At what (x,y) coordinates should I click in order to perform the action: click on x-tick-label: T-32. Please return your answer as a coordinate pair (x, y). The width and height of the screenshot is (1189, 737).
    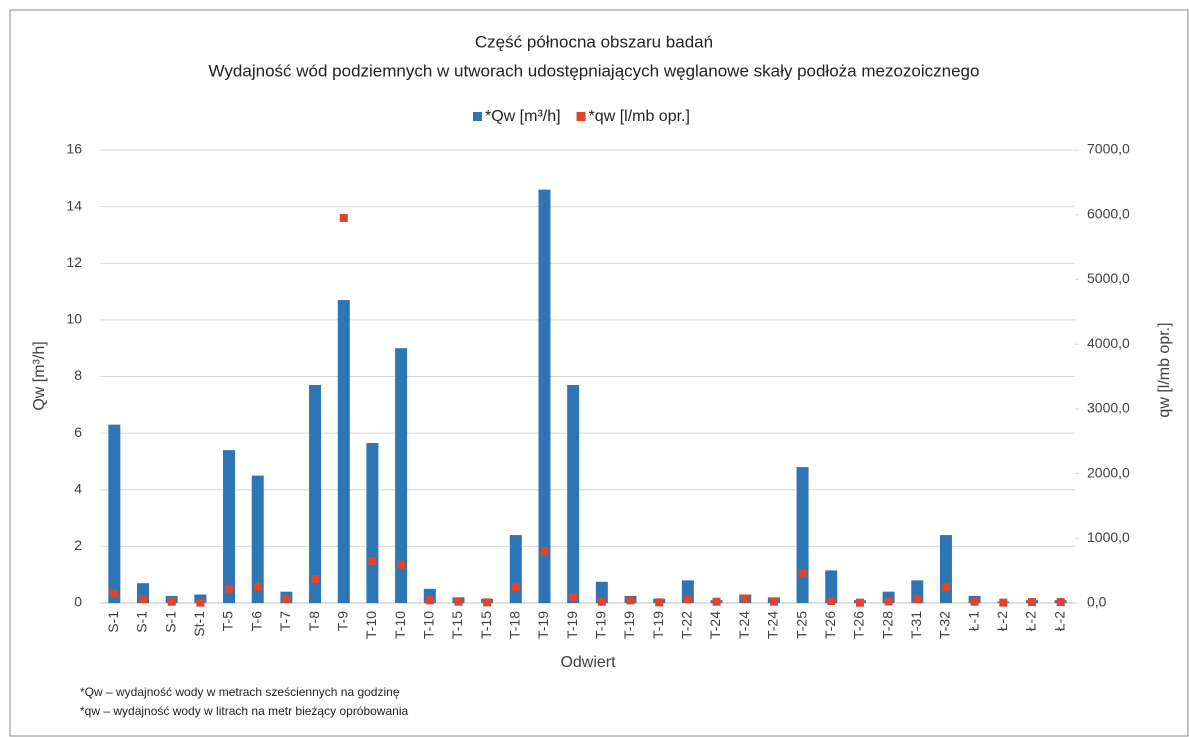
    Looking at the image, I should click on (945, 625).